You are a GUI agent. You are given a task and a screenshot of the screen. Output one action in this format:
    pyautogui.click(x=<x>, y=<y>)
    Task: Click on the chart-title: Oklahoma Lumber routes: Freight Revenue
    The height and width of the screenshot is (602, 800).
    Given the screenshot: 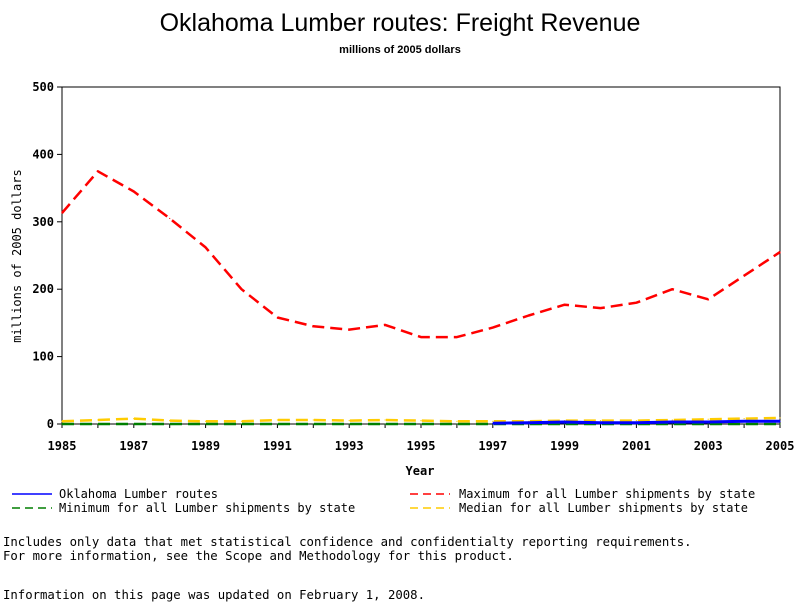 What is the action you would take?
    pyautogui.click(x=400, y=23)
    